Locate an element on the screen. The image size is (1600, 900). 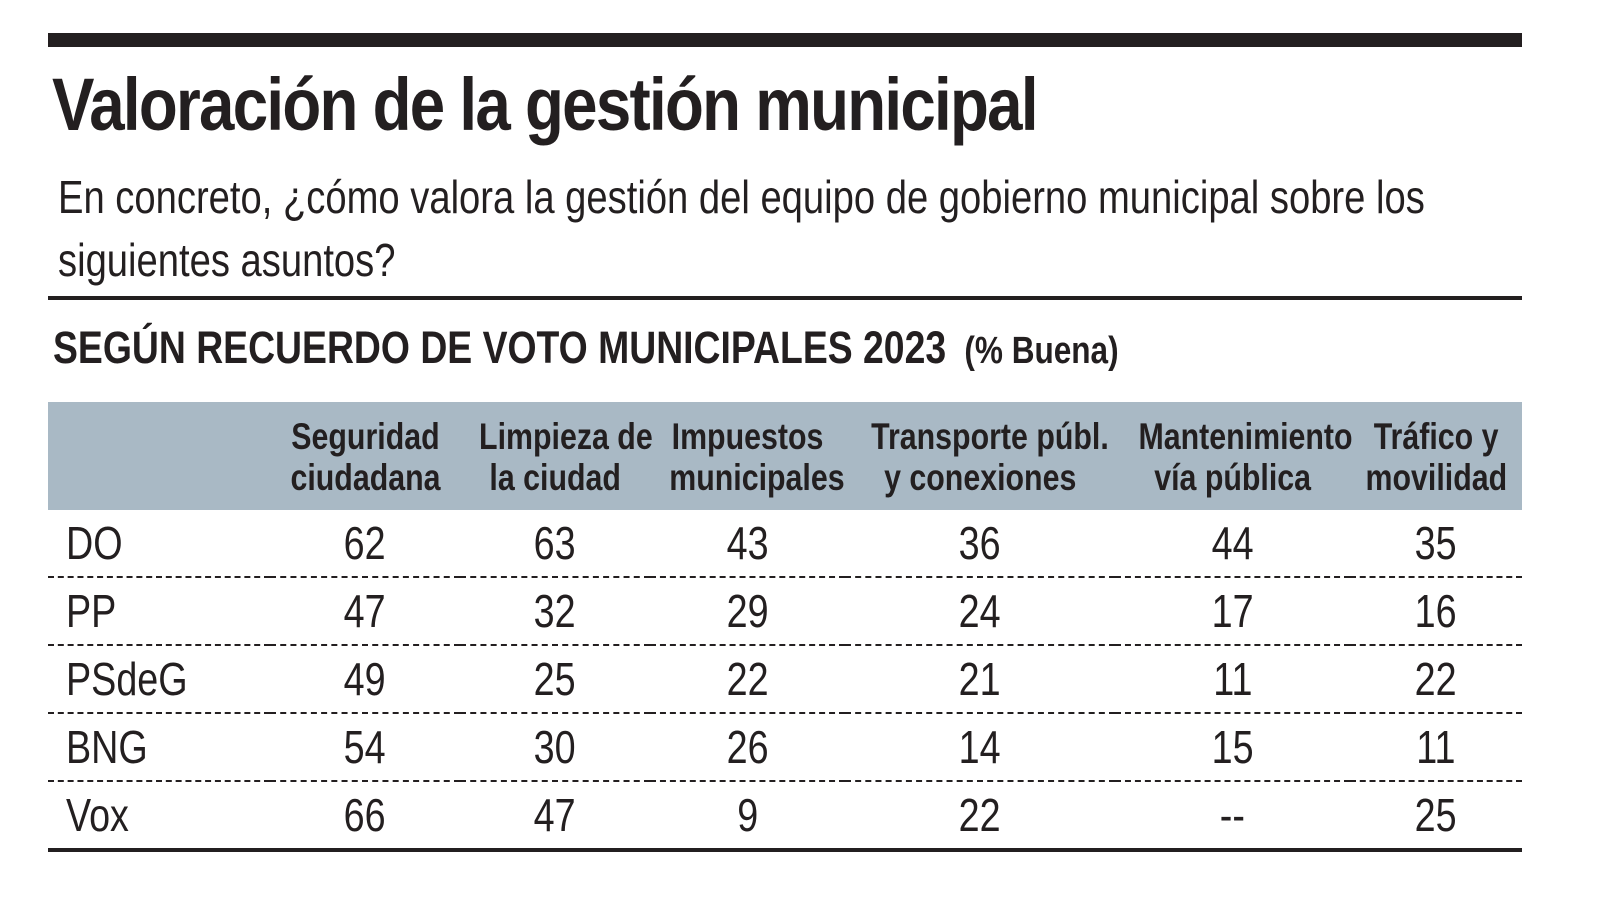
column-header-line: ciudadana is located at coordinates (365, 477).